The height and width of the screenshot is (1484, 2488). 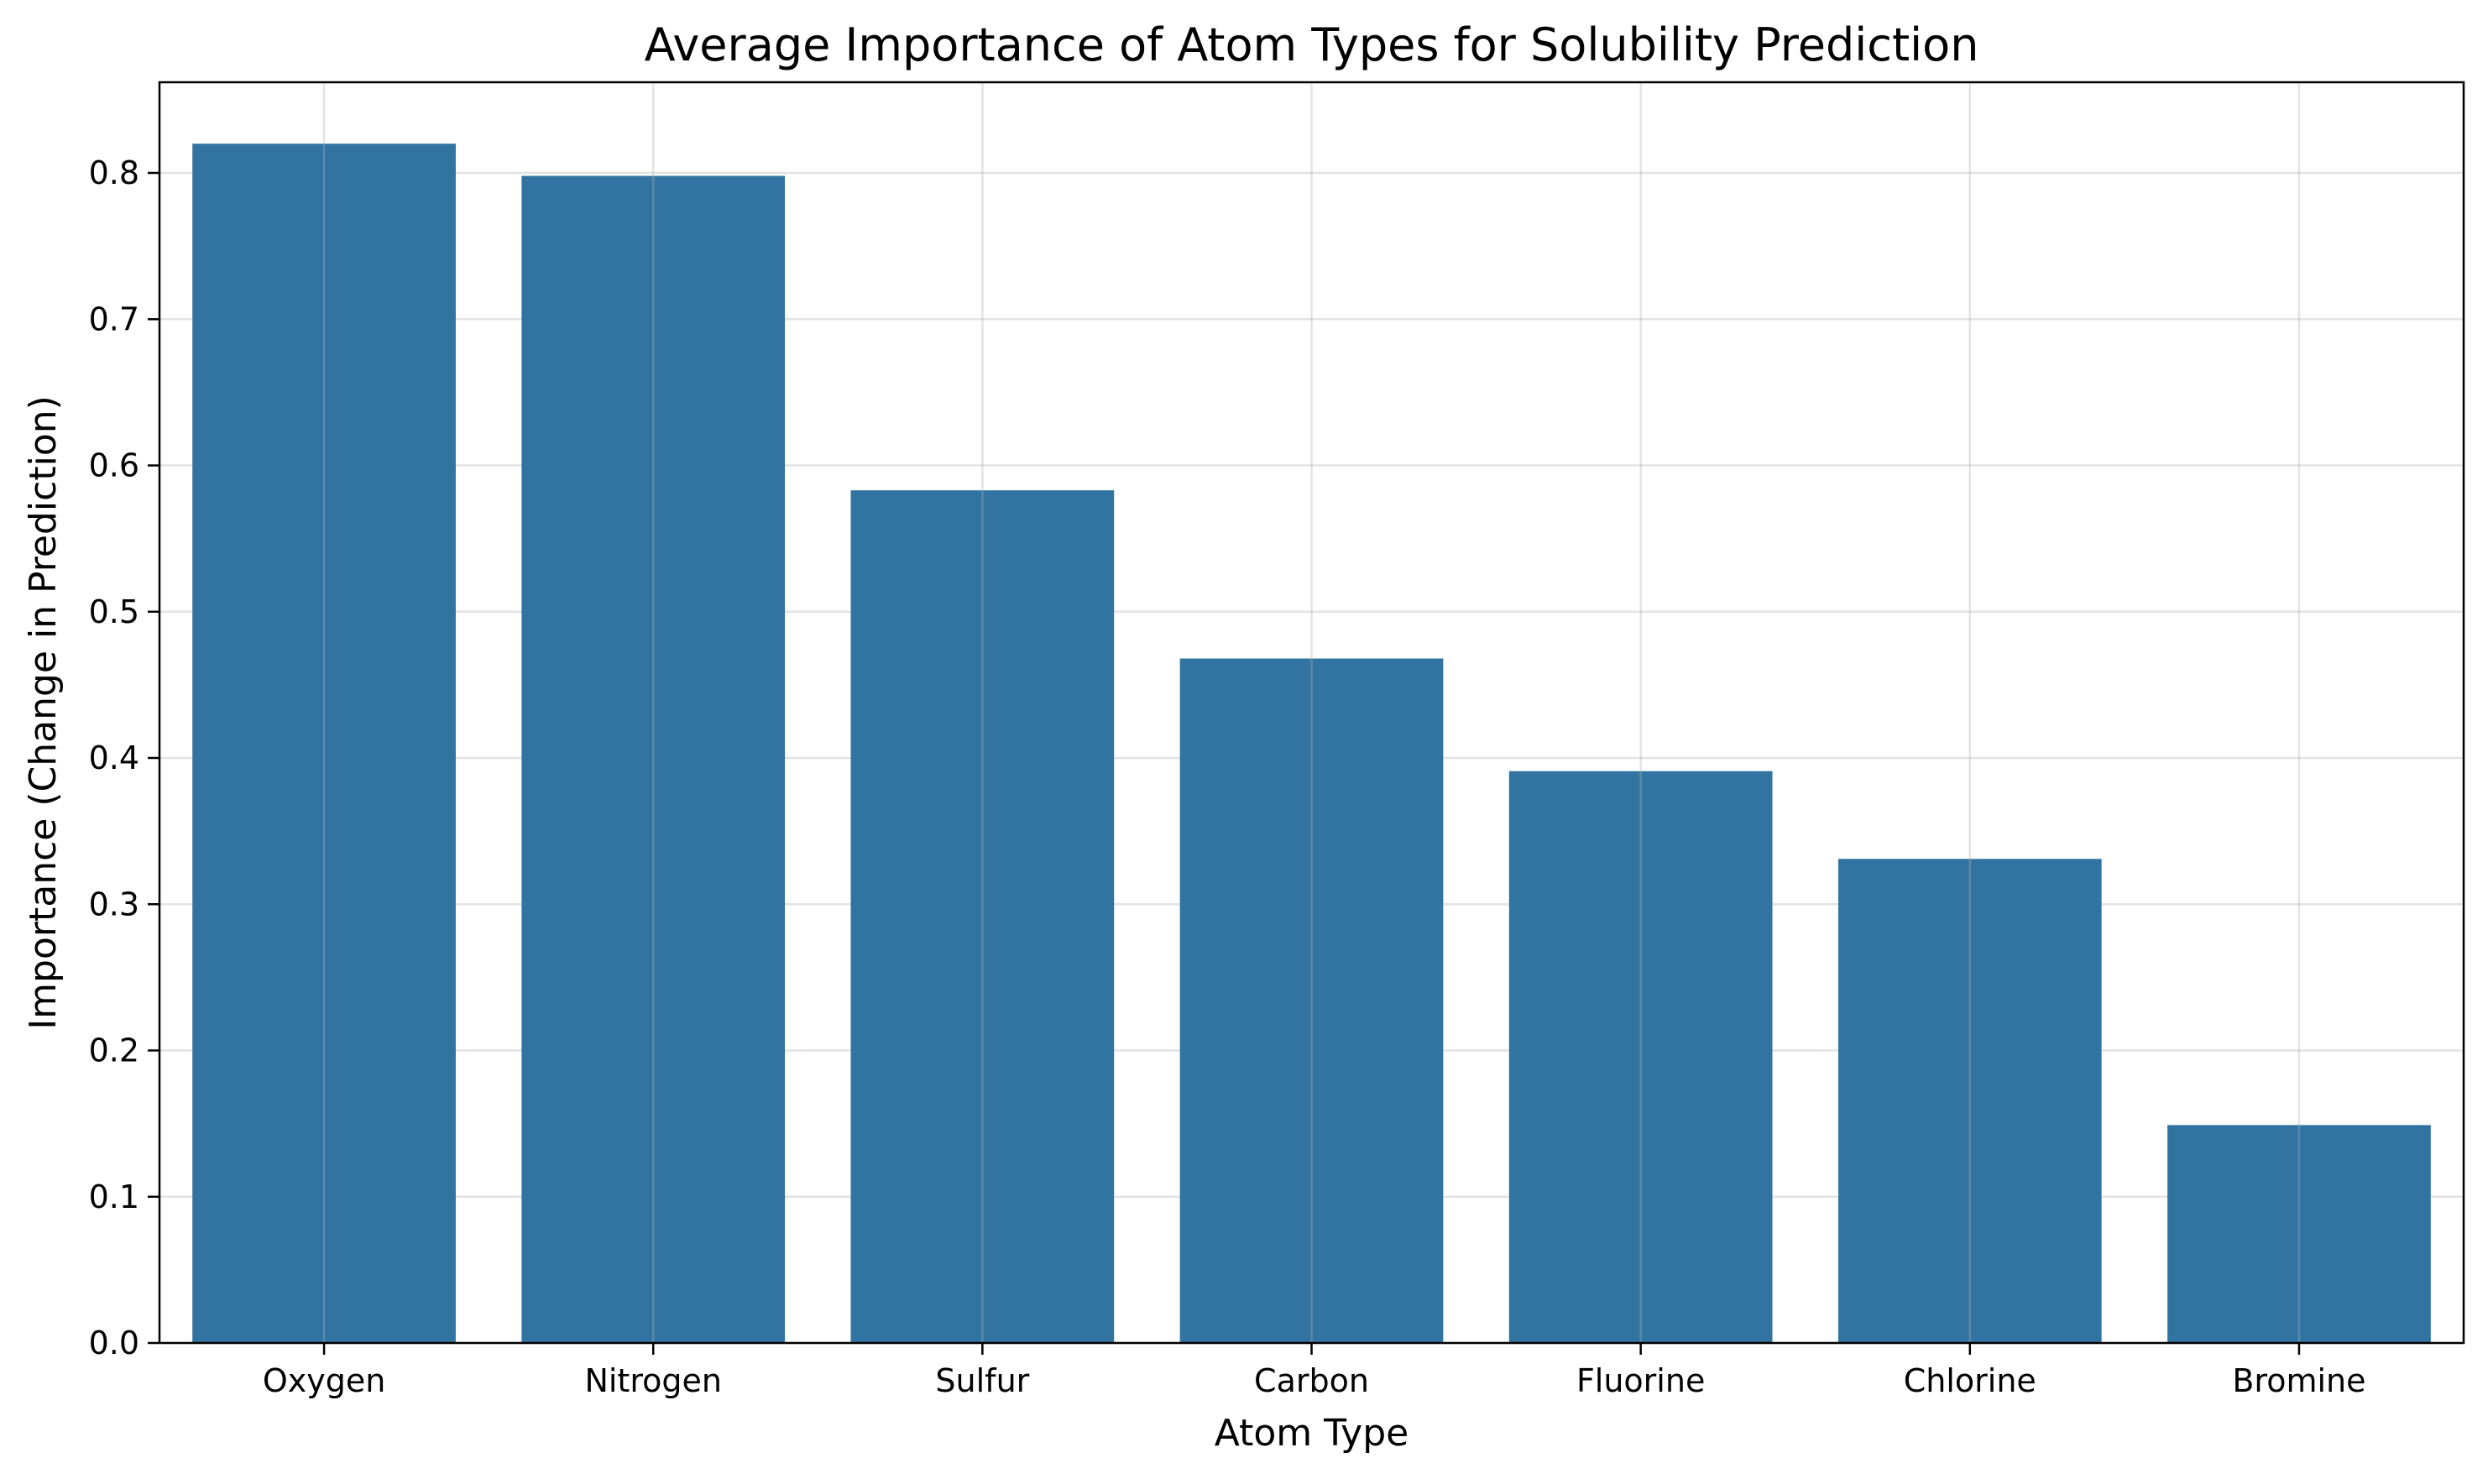 What do you see at coordinates (114, 465) in the screenshot?
I see `y-tick-label: 0.6` at bounding box center [114, 465].